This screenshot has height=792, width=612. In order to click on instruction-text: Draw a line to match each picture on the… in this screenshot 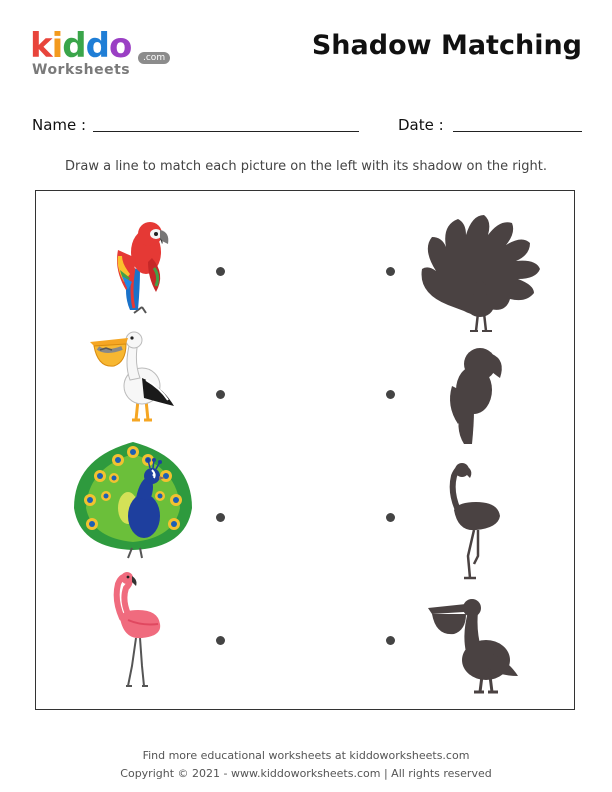, I will do `click(306, 166)`.